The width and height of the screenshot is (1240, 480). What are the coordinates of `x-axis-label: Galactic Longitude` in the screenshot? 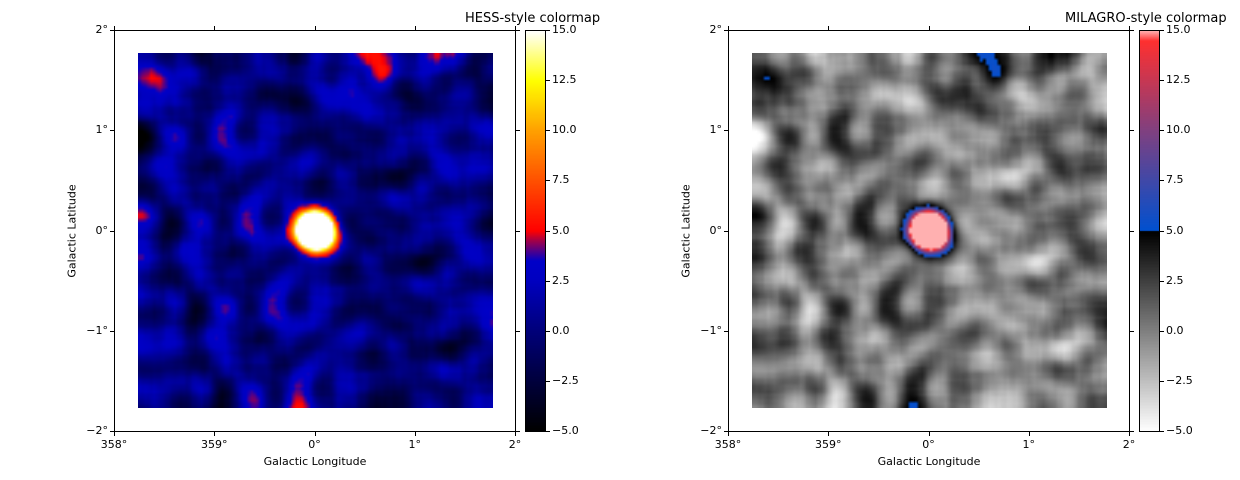 It's located at (929, 461).